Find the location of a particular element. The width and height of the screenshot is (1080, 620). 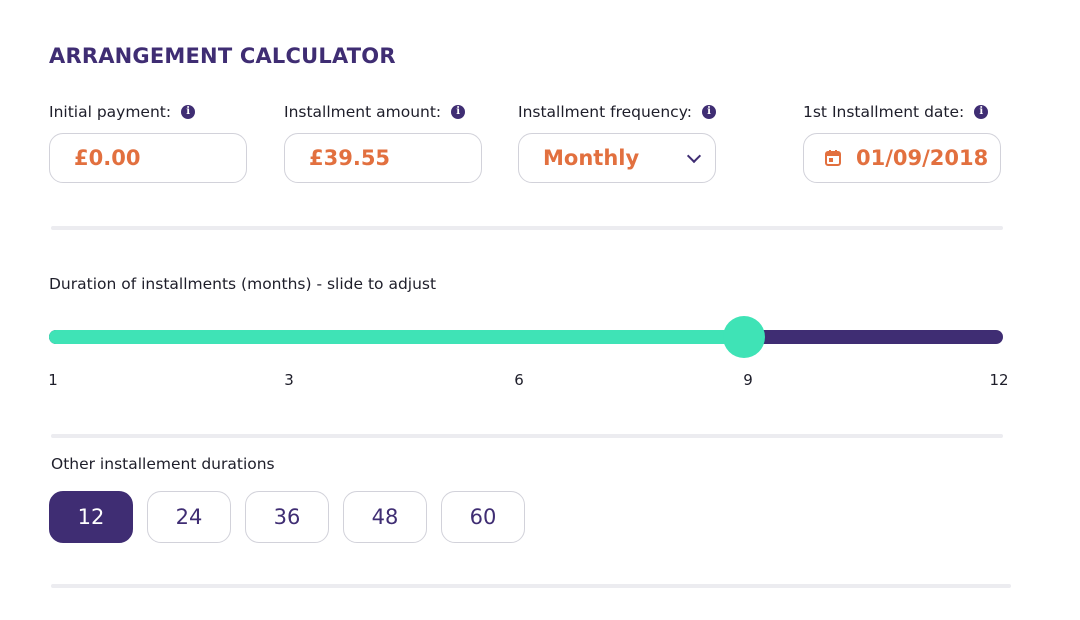

slider-tick-label: 1 is located at coordinates (53, 380).